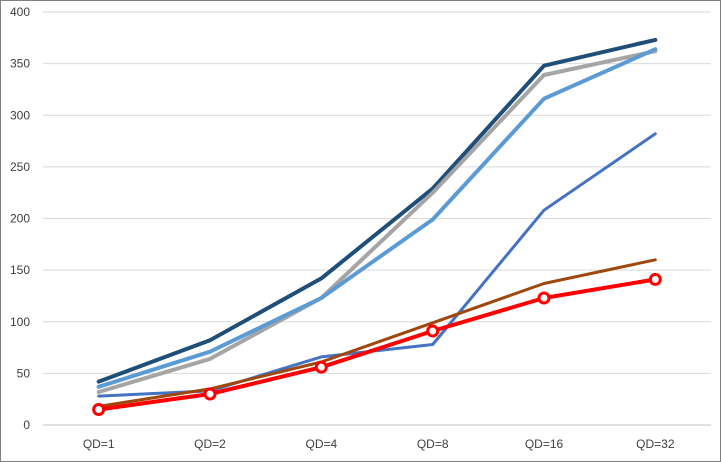  Describe the element at coordinates (20, 64) in the screenshot. I see `y-tick-label: 350` at that location.